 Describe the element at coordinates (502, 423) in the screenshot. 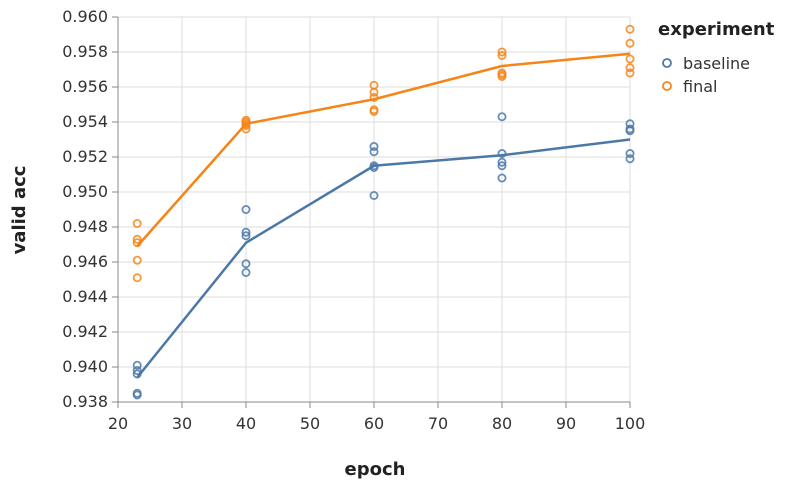

I see `x-tick-label: 80` at that location.